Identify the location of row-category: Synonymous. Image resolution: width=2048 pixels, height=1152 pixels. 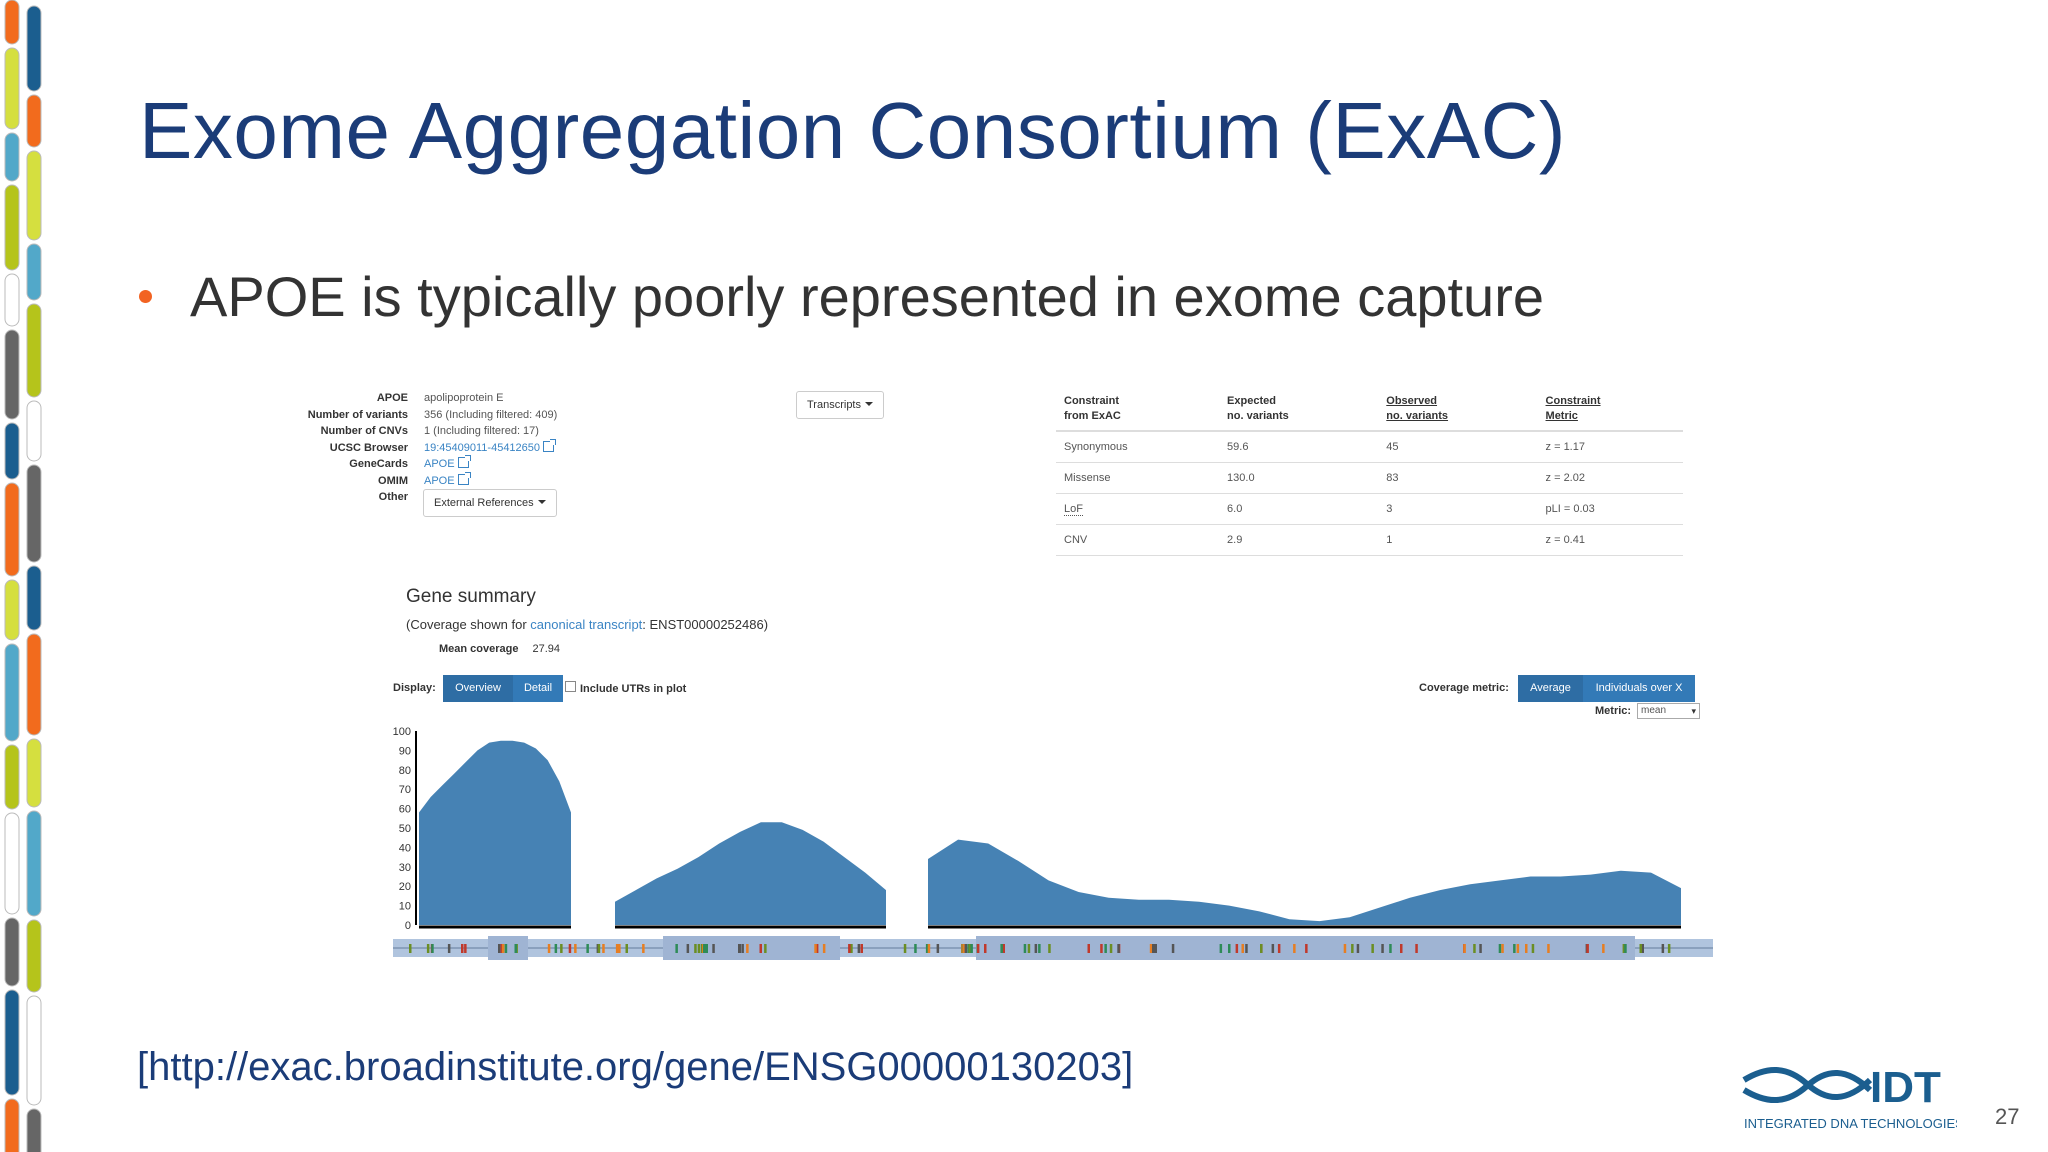
(1138, 447).